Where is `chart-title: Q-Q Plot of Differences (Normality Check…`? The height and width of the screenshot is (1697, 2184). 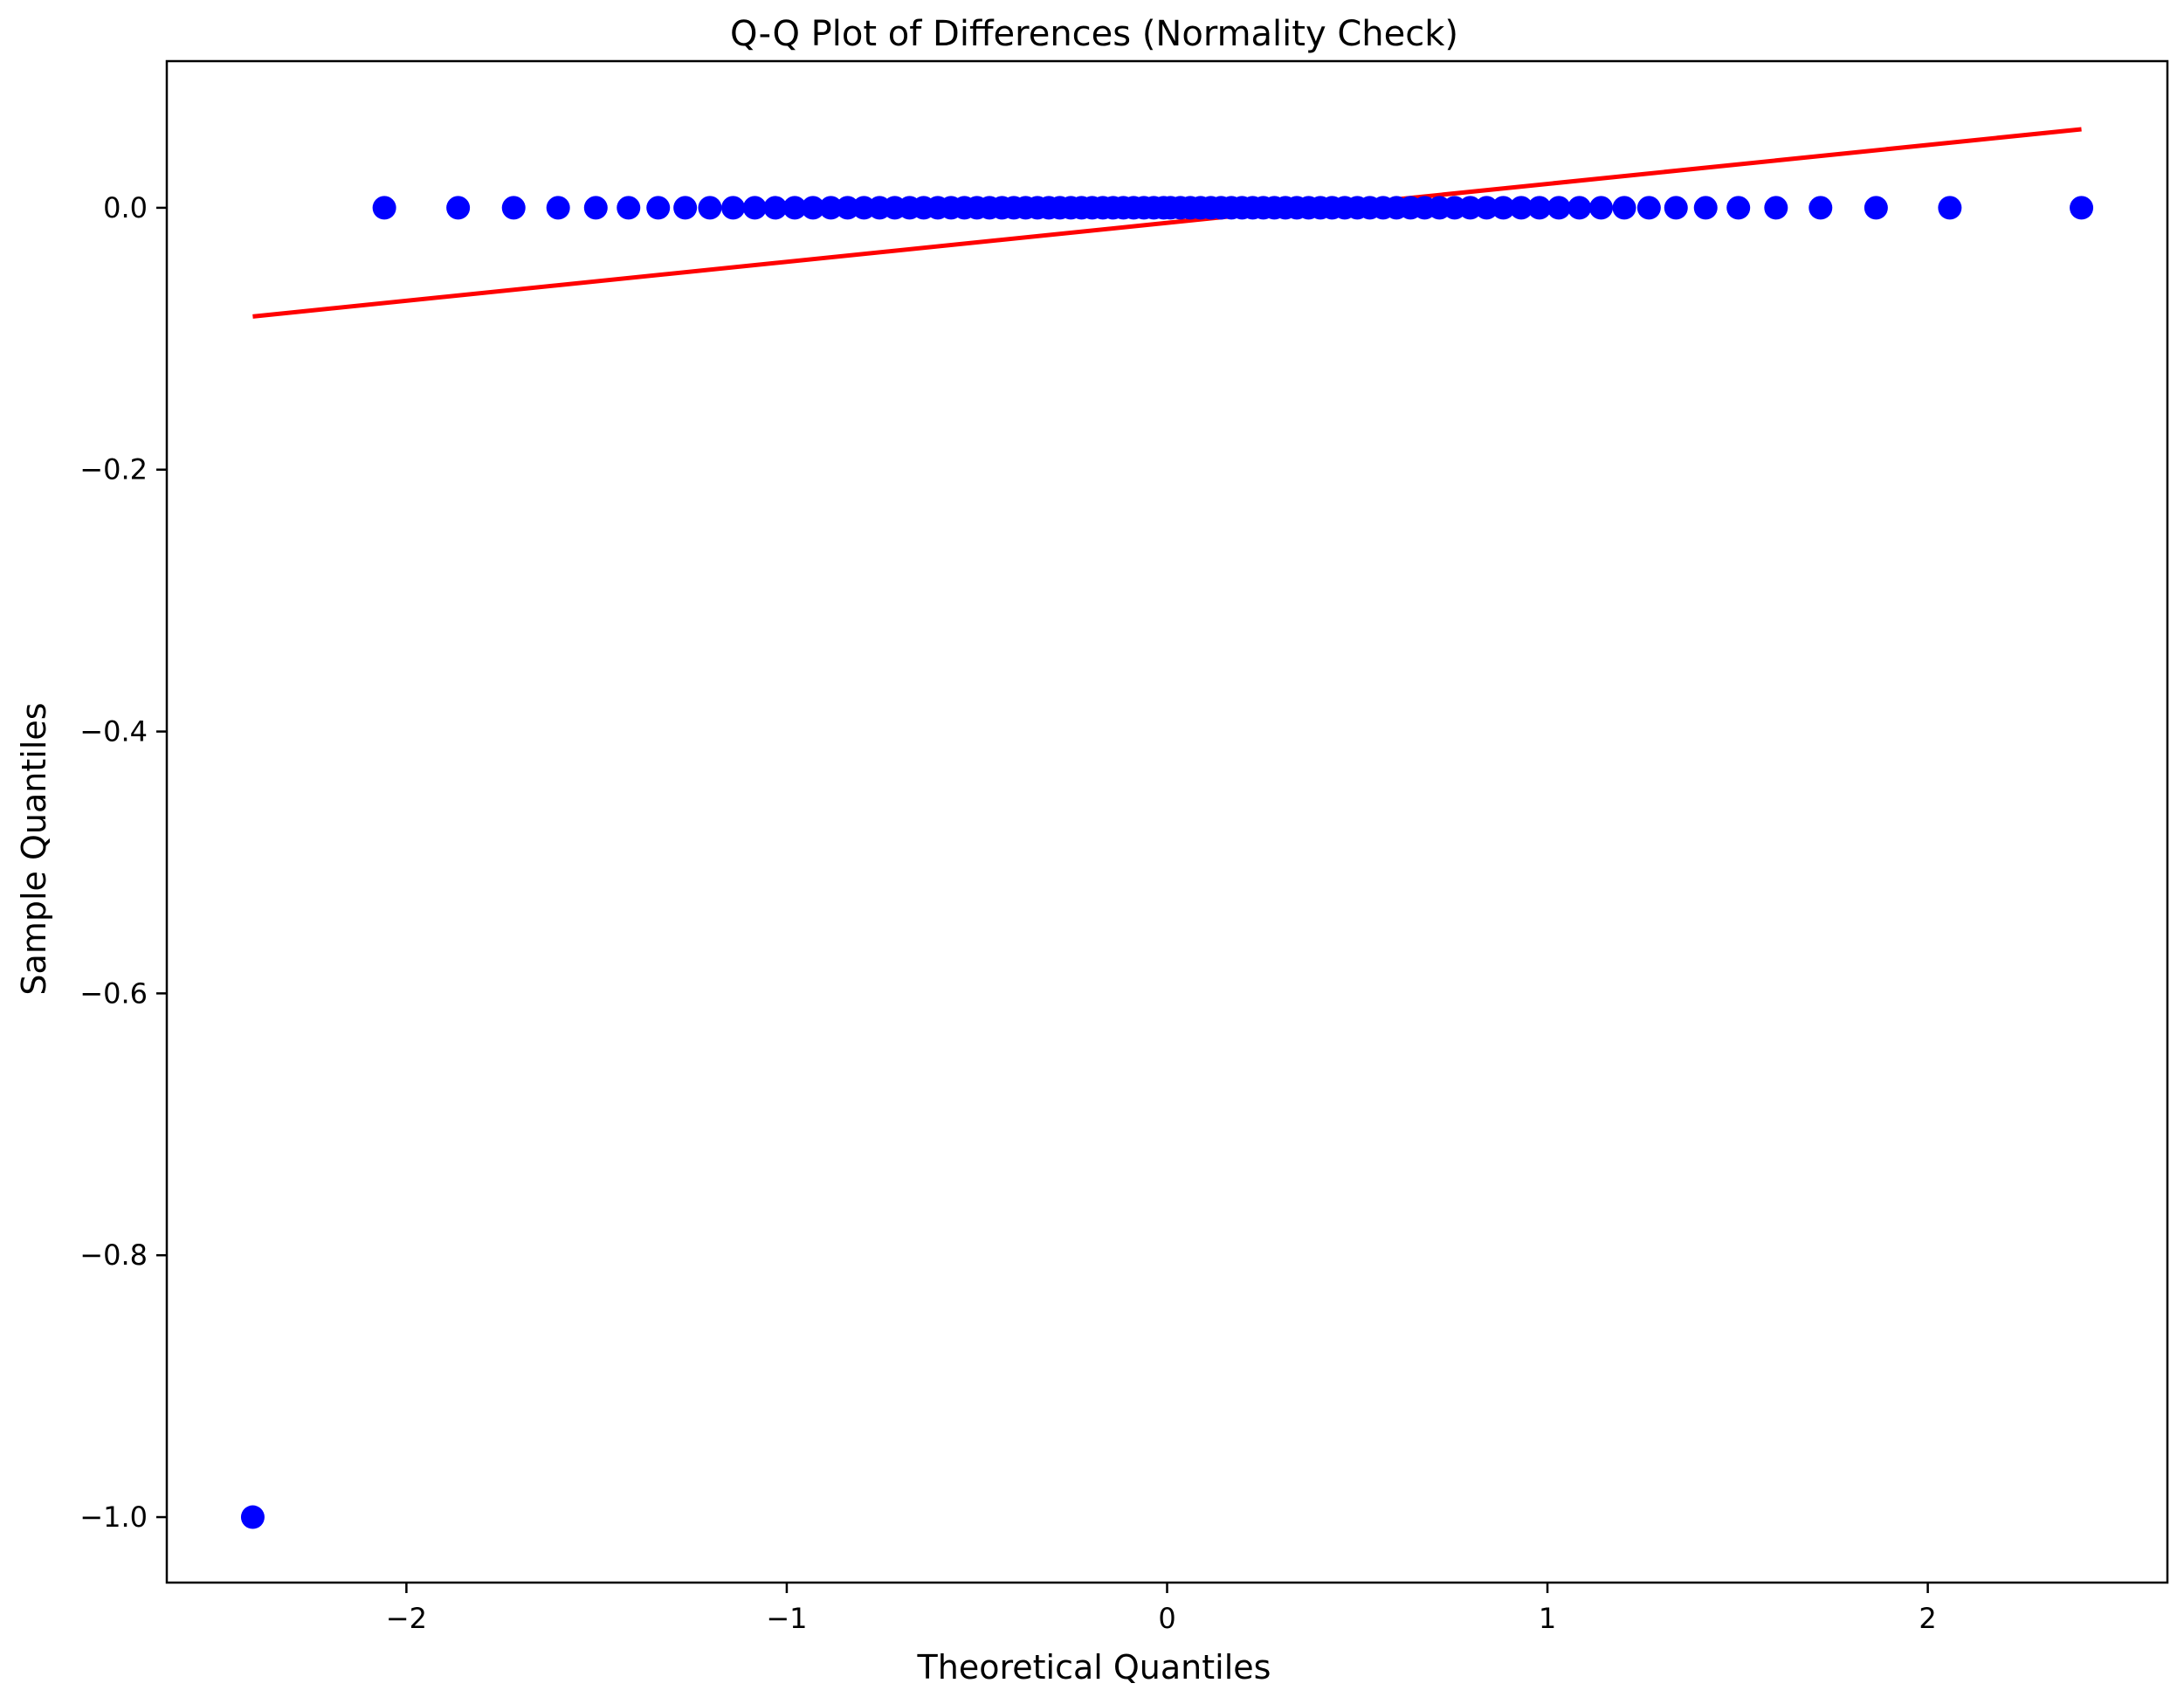
chart-title: Q-Q Plot of Differences (Normality Check… is located at coordinates (1094, 34).